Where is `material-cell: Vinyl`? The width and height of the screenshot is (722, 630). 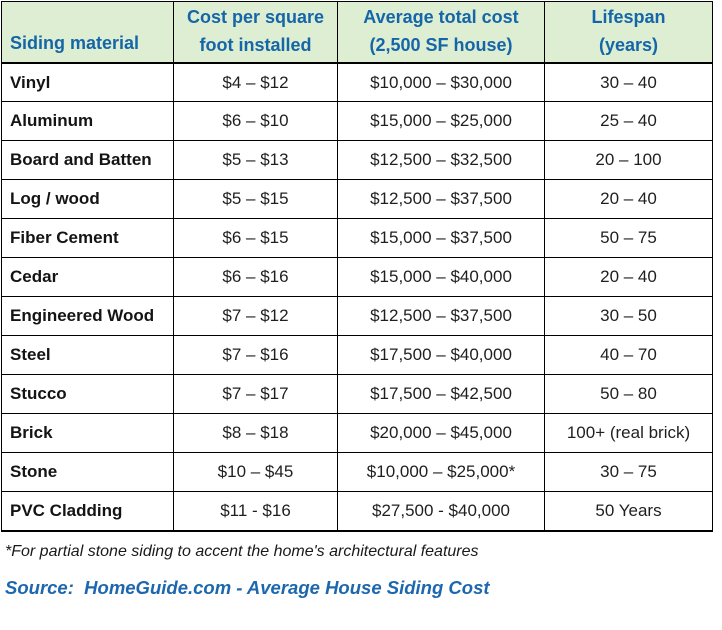 material-cell: Vinyl is located at coordinates (87, 82).